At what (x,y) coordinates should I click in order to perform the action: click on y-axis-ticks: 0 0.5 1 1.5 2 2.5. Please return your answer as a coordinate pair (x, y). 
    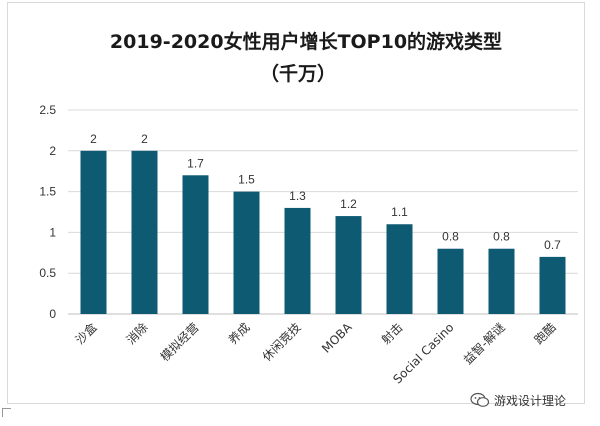
    Looking at the image, I should click on (47, 212).